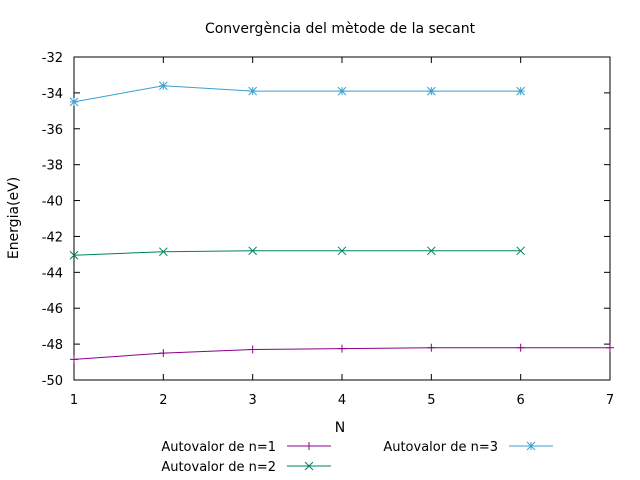 The image size is (640, 480). What do you see at coordinates (440, 447) in the screenshot?
I see `legend-label: Autovalor de n=3` at bounding box center [440, 447].